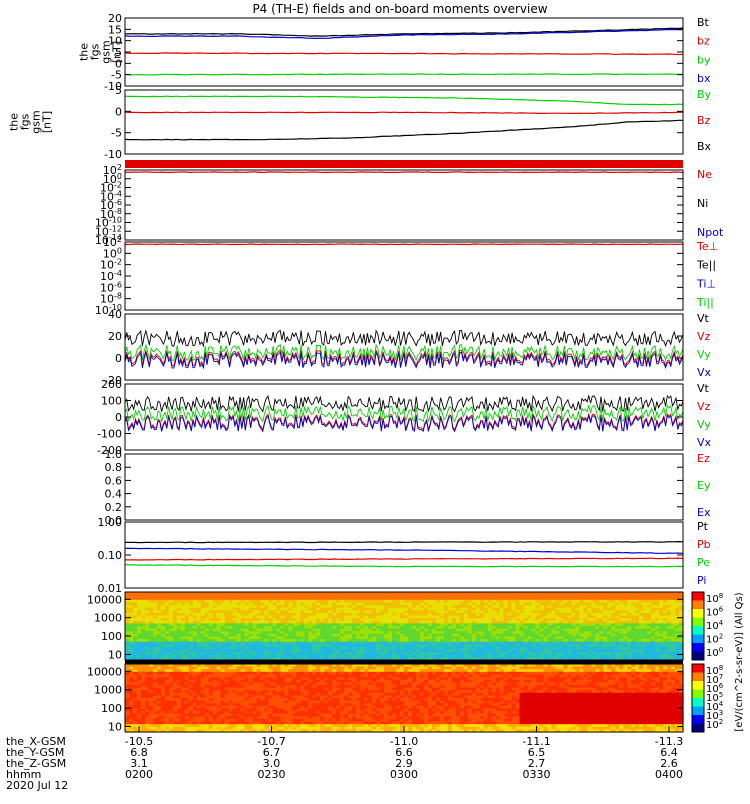 Image resolution: width=750 pixels, height=804 pixels. Describe the element at coordinates (404, 338) in the screenshot. I see `series-Vt` at that location.